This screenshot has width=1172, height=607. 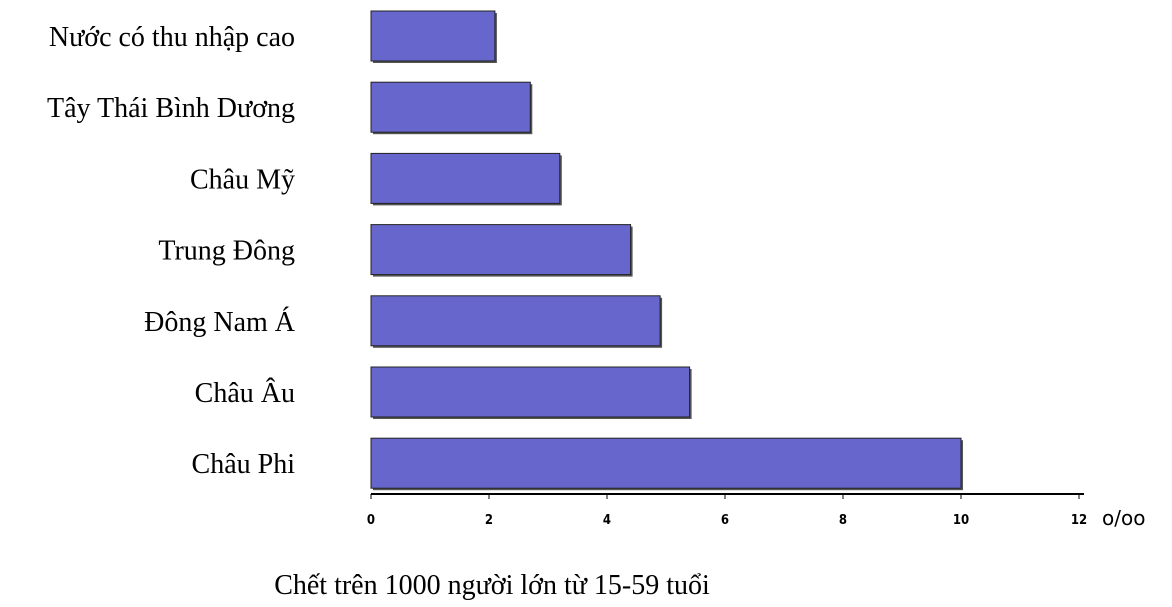 What do you see at coordinates (171, 108) in the screenshot?
I see `category-label: Tây Thái Bình Dương` at bounding box center [171, 108].